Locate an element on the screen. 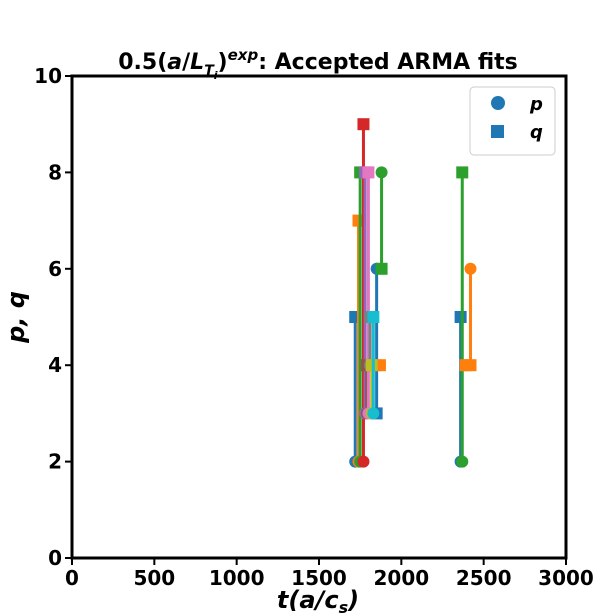 This screenshot has height=614, width=598. x-tick-label: 1500 is located at coordinates (319, 578).